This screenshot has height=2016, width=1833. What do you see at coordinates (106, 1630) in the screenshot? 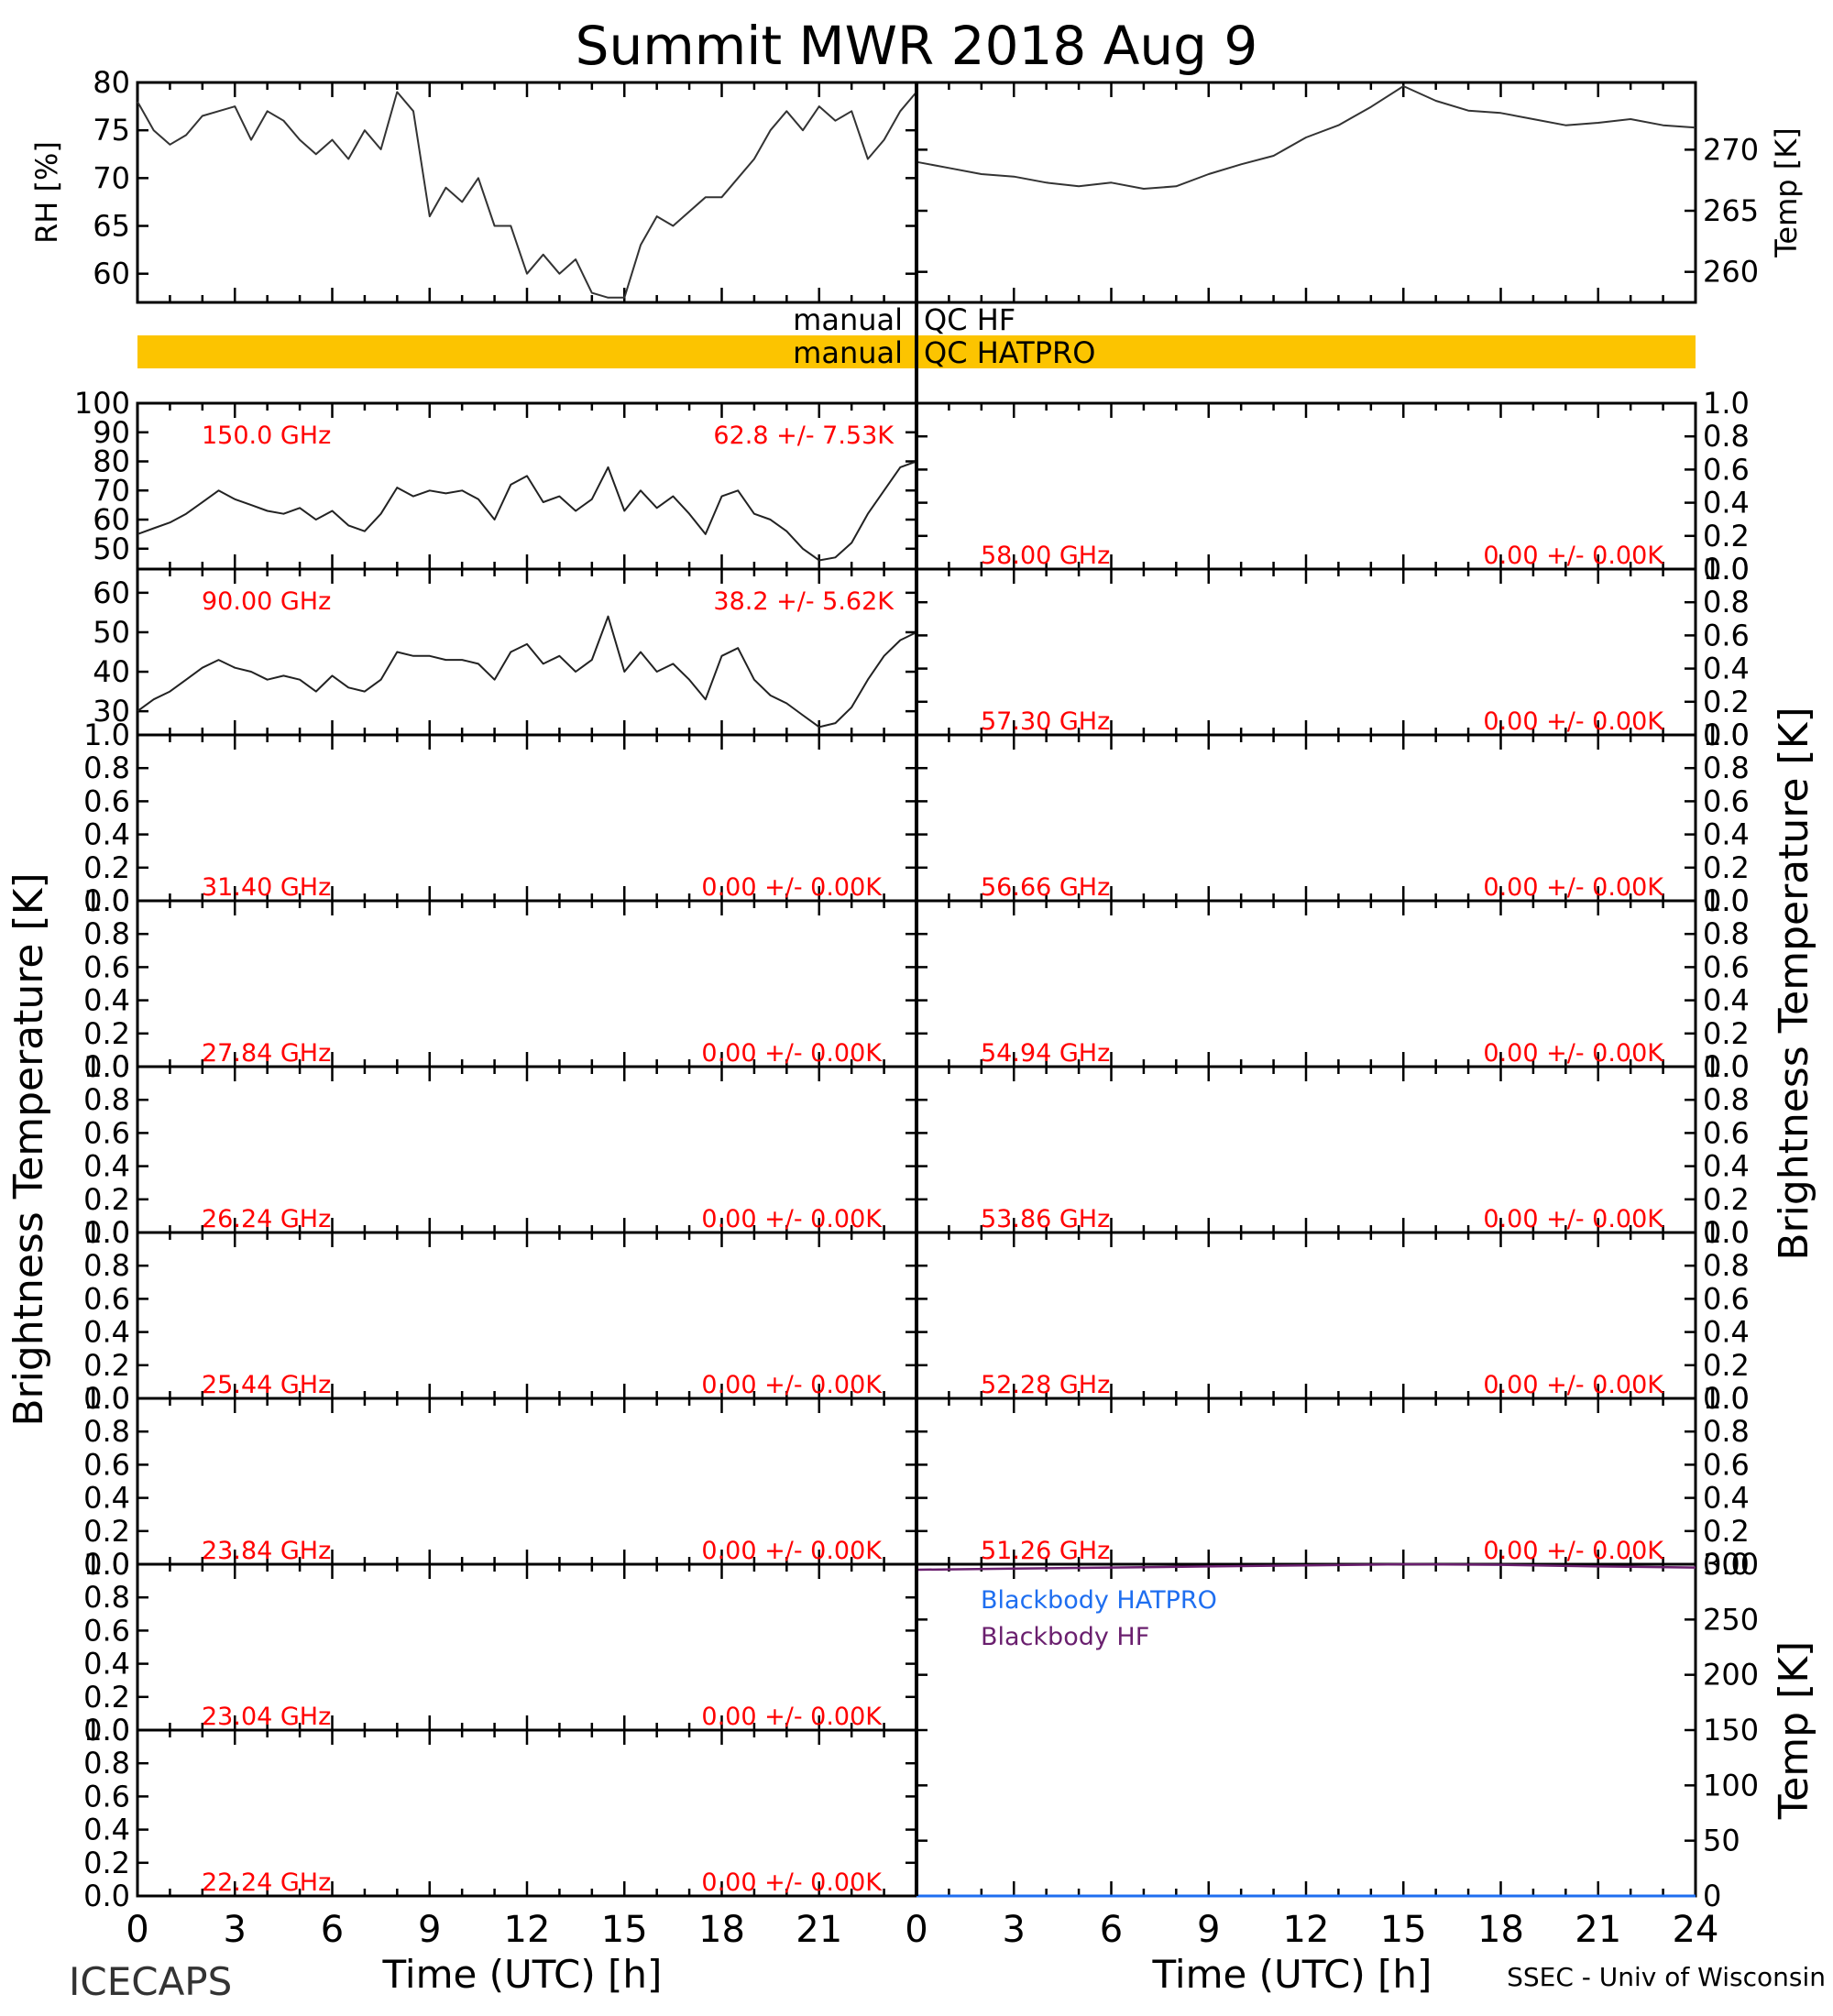
I see `tb-left-7-ytick-label: 0.6` at bounding box center [106, 1630].